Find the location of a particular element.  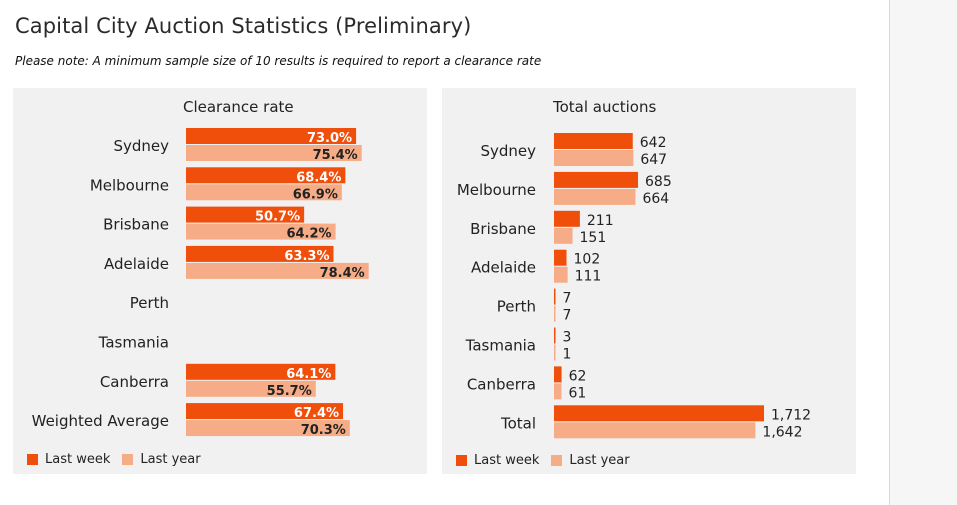

bar-last-year-tasmania is located at coordinates (555, 352).